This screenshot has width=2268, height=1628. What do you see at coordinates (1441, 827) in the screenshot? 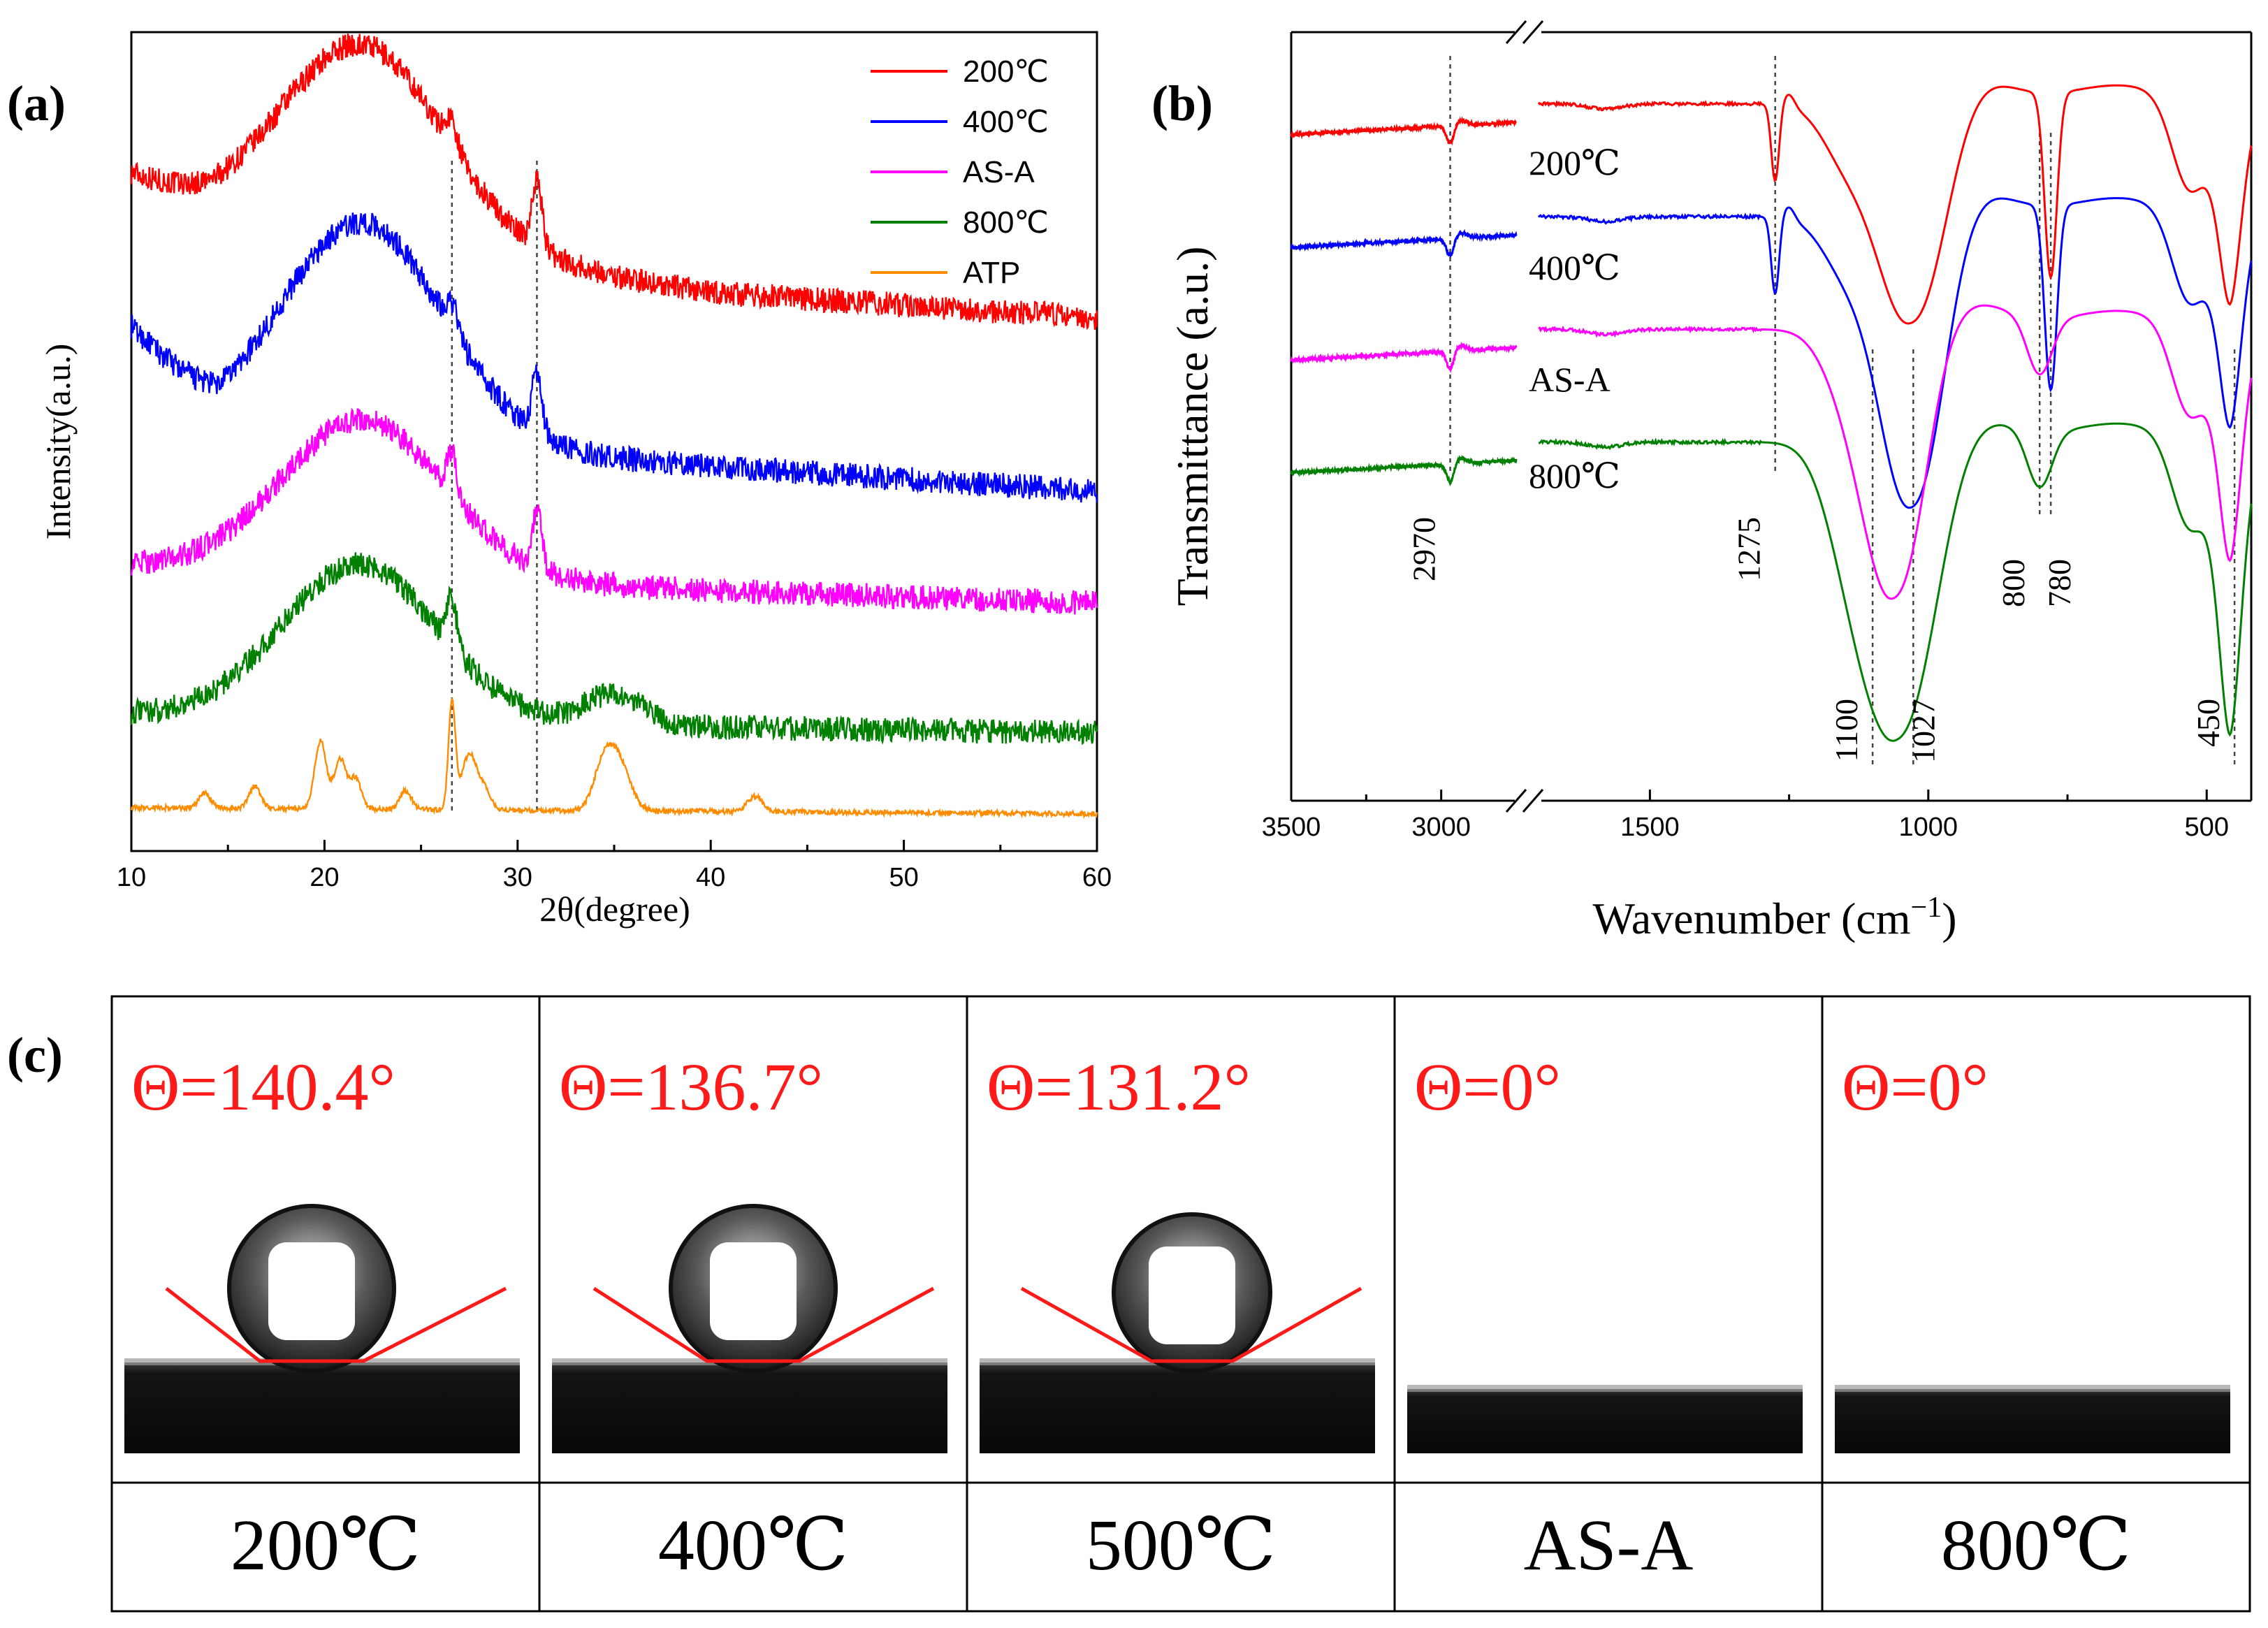
I see `ftir-x-tick-label: 3000` at bounding box center [1441, 827].